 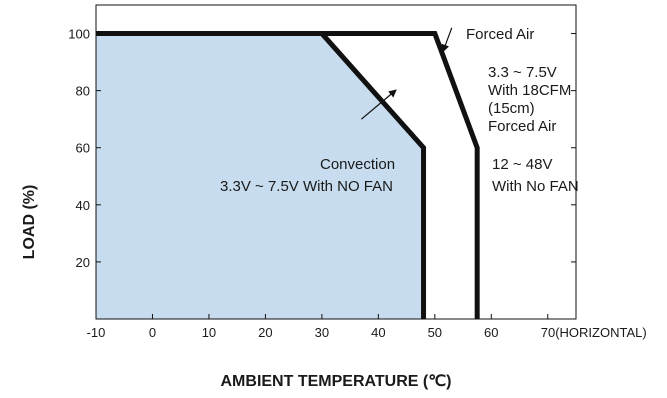 What do you see at coordinates (152, 332) in the screenshot?
I see `x-tick-label: 0` at bounding box center [152, 332].